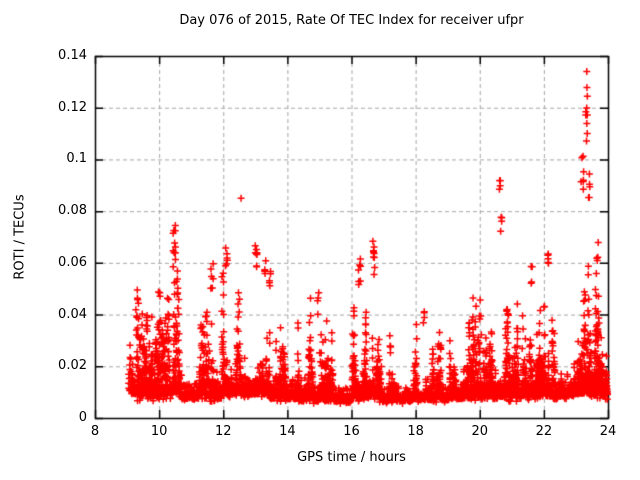  What do you see at coordinates (72, 211) in the screenshot?
I see `y-tick-label: 0.08` at bounding box center [72, 211].